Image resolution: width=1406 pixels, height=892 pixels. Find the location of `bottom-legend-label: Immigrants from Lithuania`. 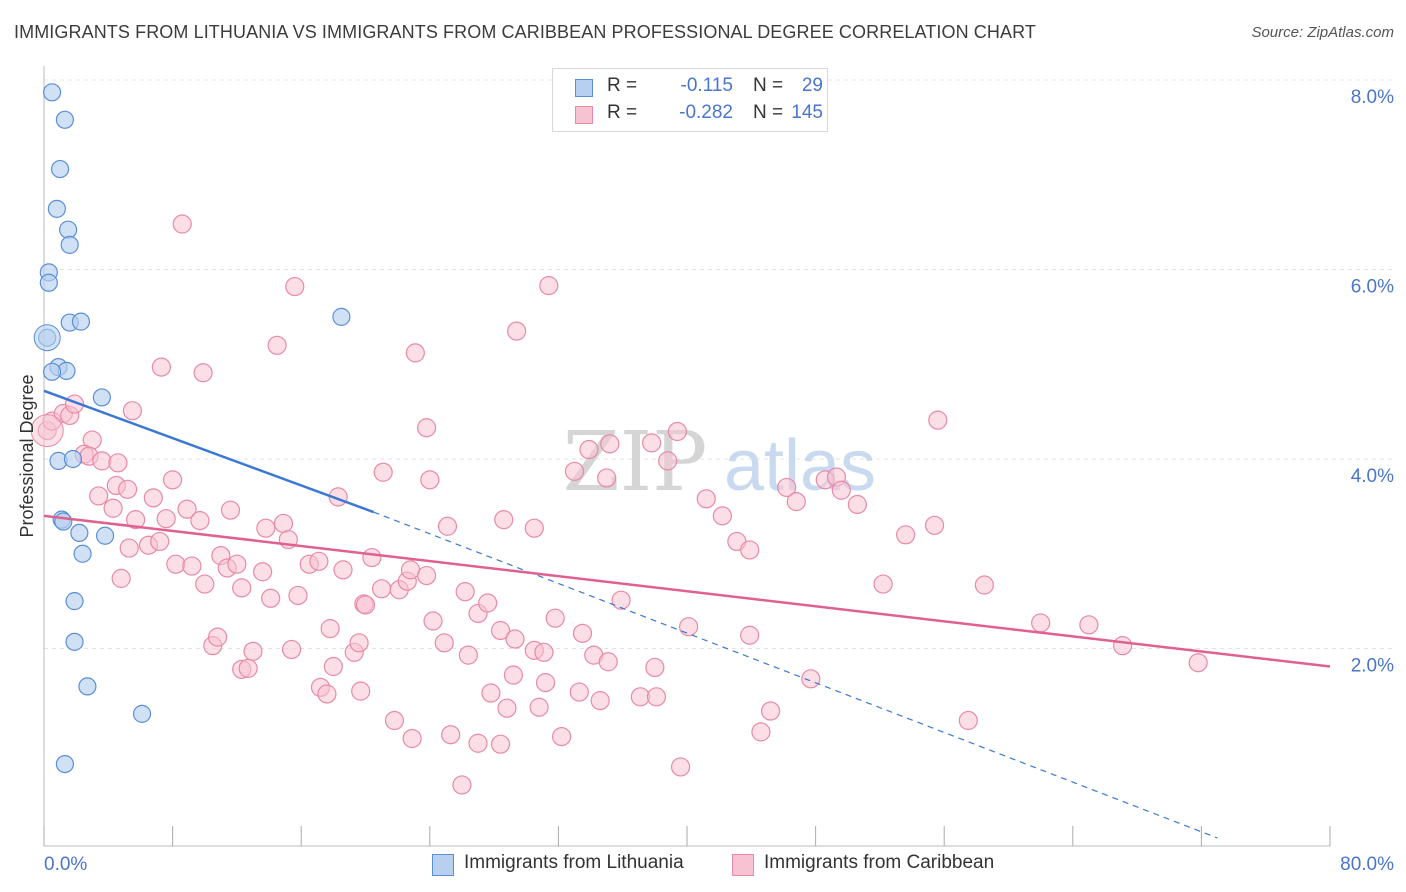

bottom-legend-label: Immigrants from Lithuania is located at coordinates (574, 862).